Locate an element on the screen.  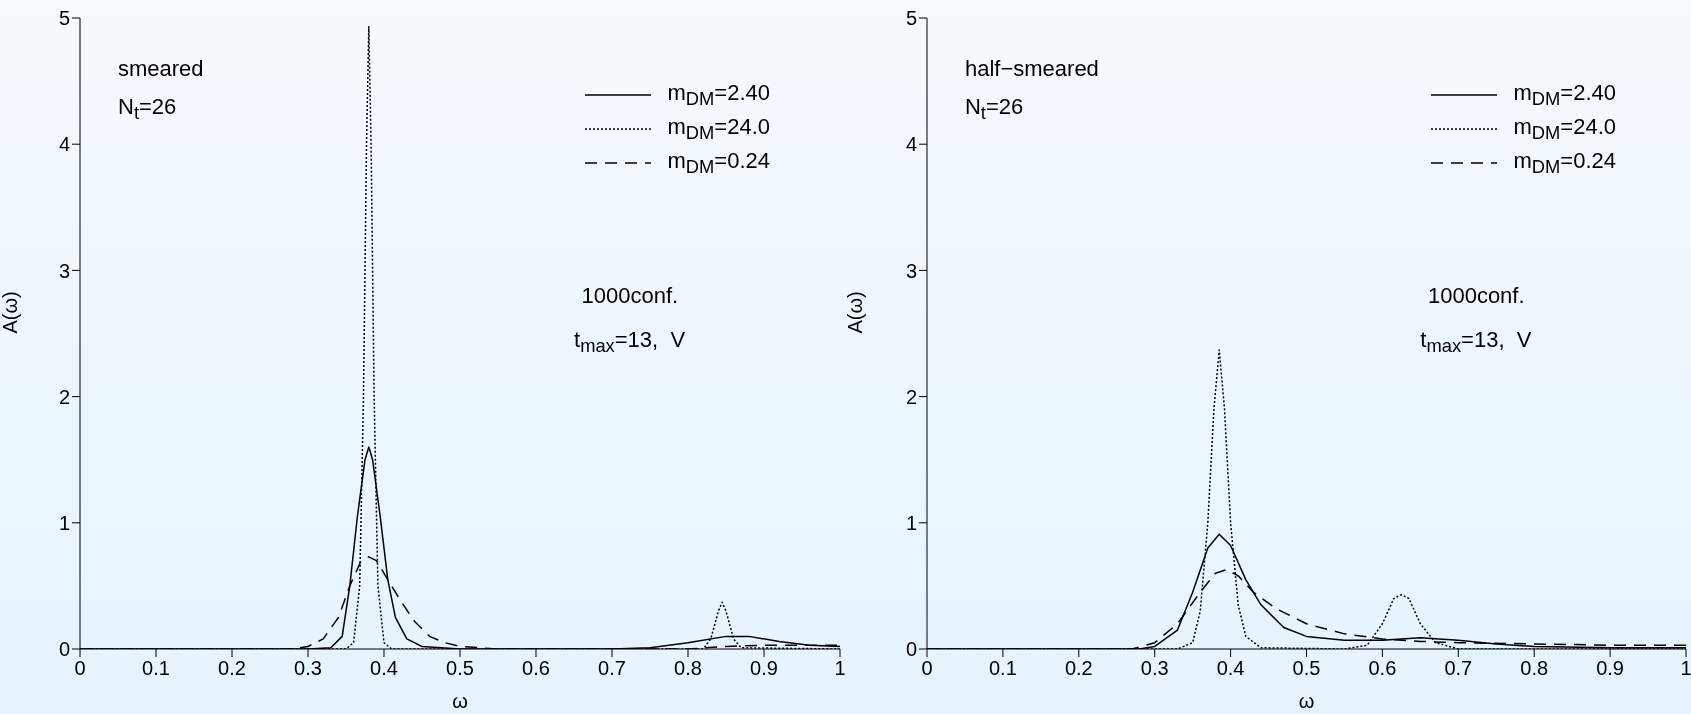
annotation: smeared is located at coordinates (161, 68).